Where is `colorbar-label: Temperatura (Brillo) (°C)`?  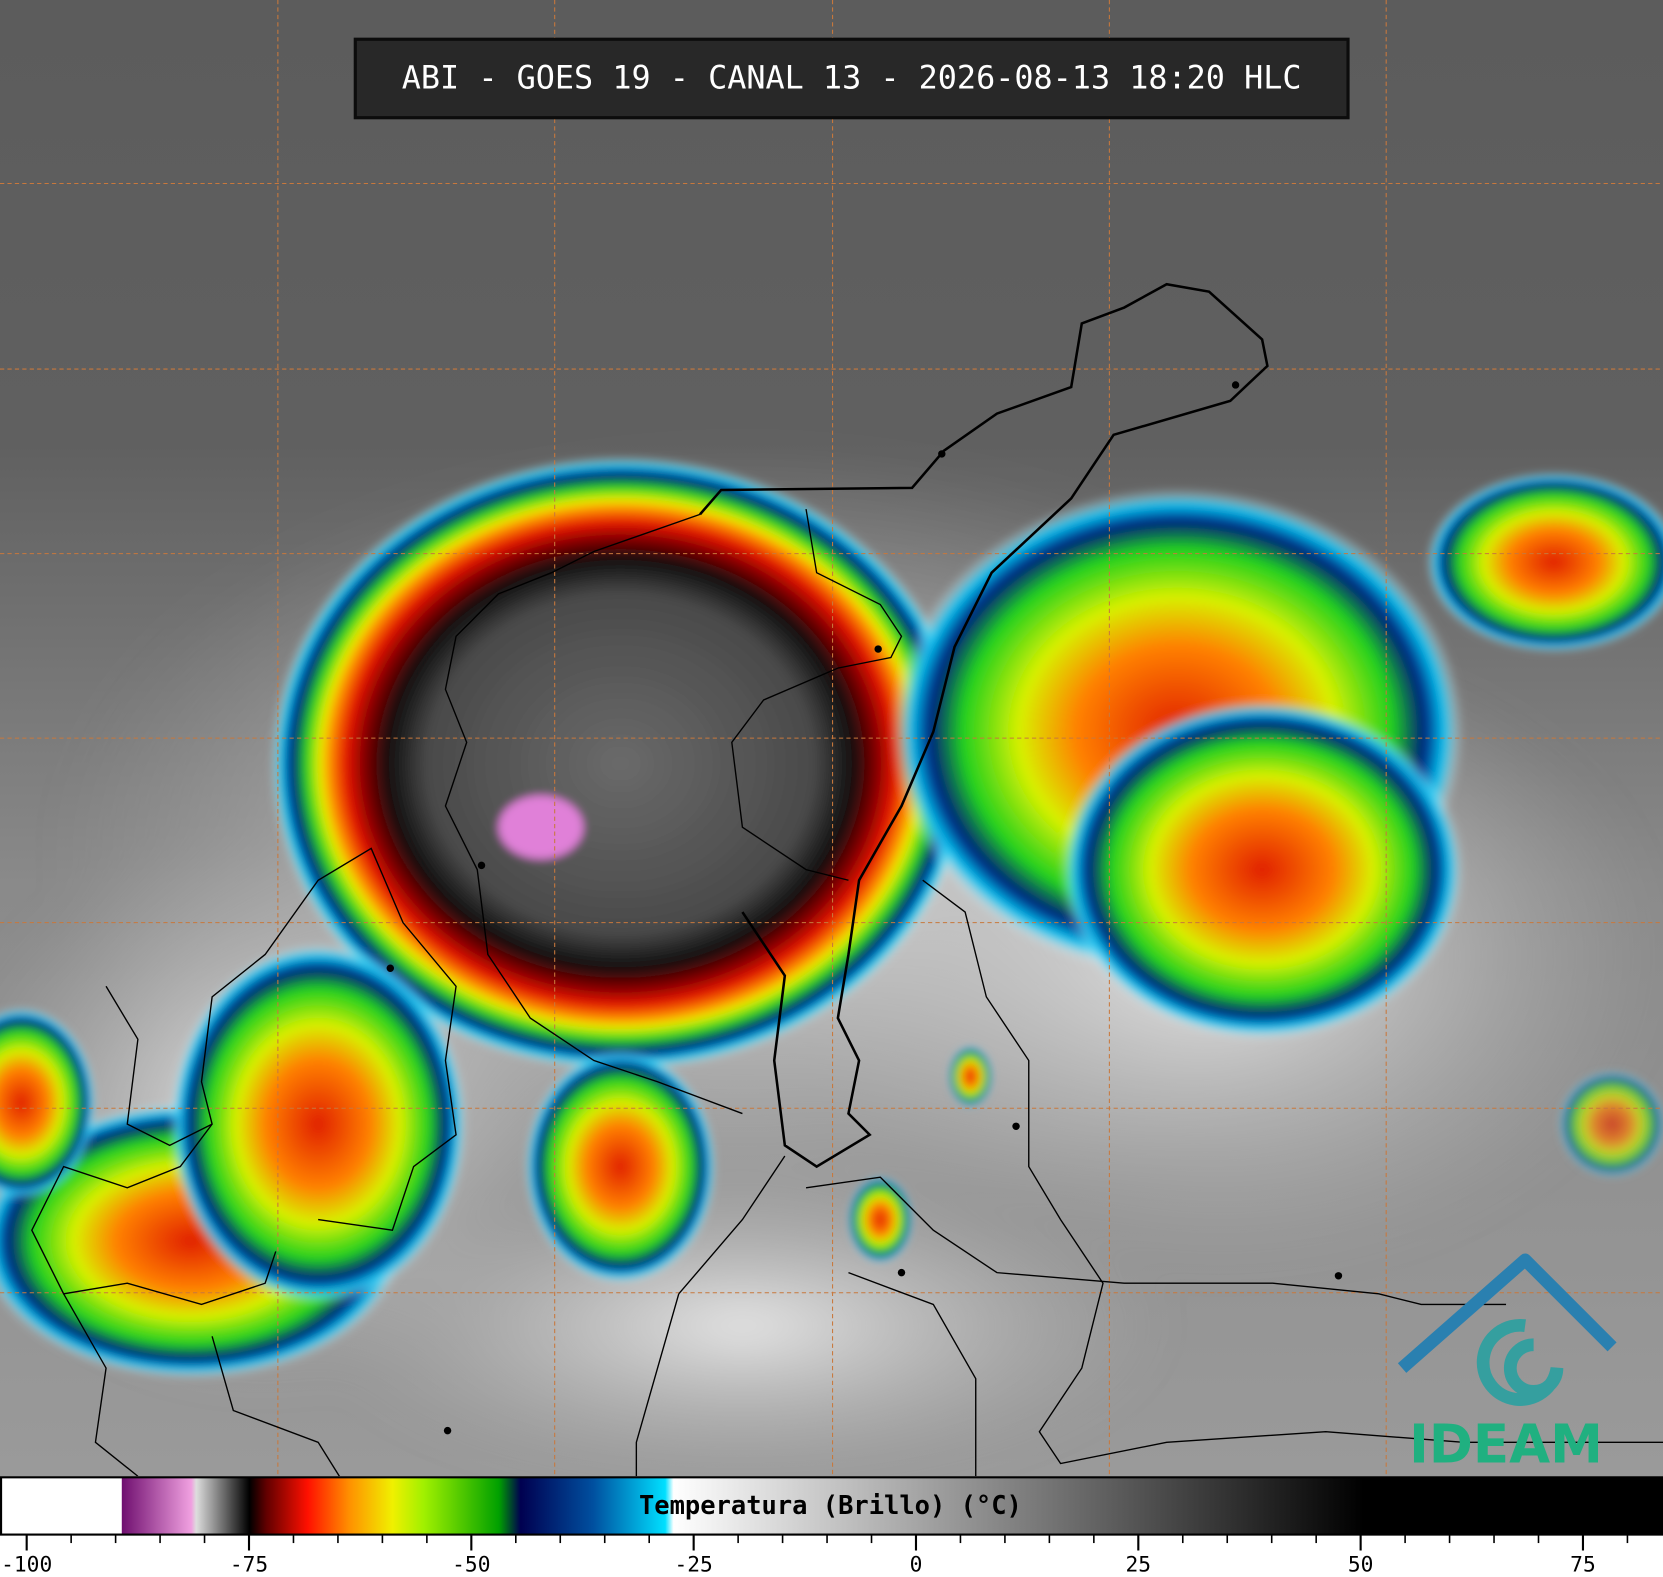 colorbar-label: Temperatura (Brillo) (°C) is located at coordinates (830, 1506).